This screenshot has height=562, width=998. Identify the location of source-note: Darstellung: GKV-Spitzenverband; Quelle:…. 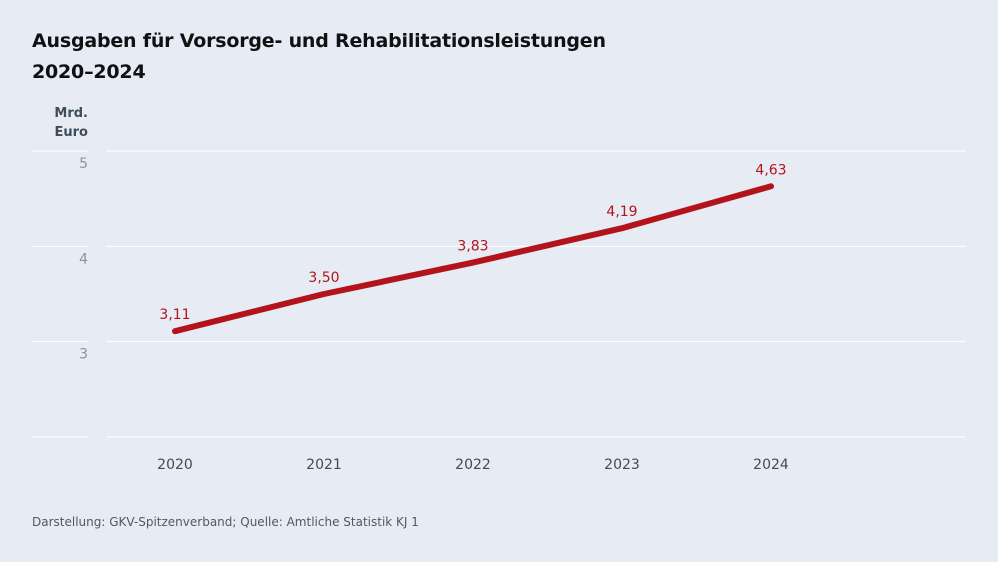
(225, 522).